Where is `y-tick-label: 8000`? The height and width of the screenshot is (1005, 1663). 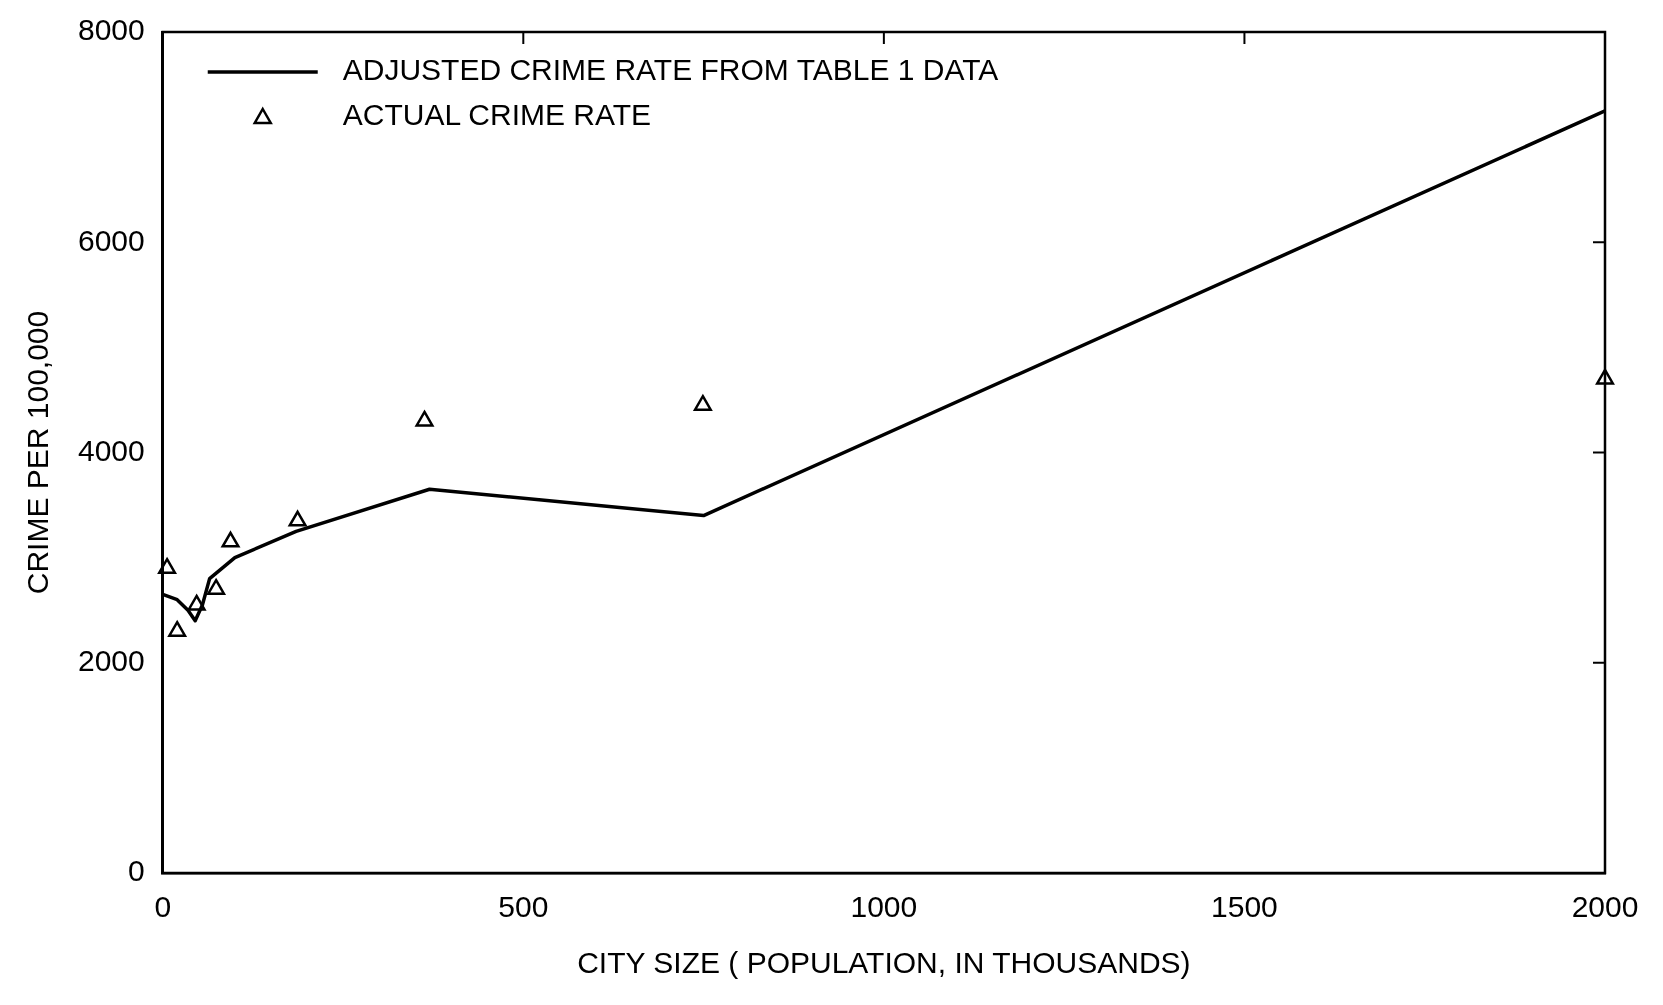
y-tick-label: 8000 is located at coordinates (111, 30).